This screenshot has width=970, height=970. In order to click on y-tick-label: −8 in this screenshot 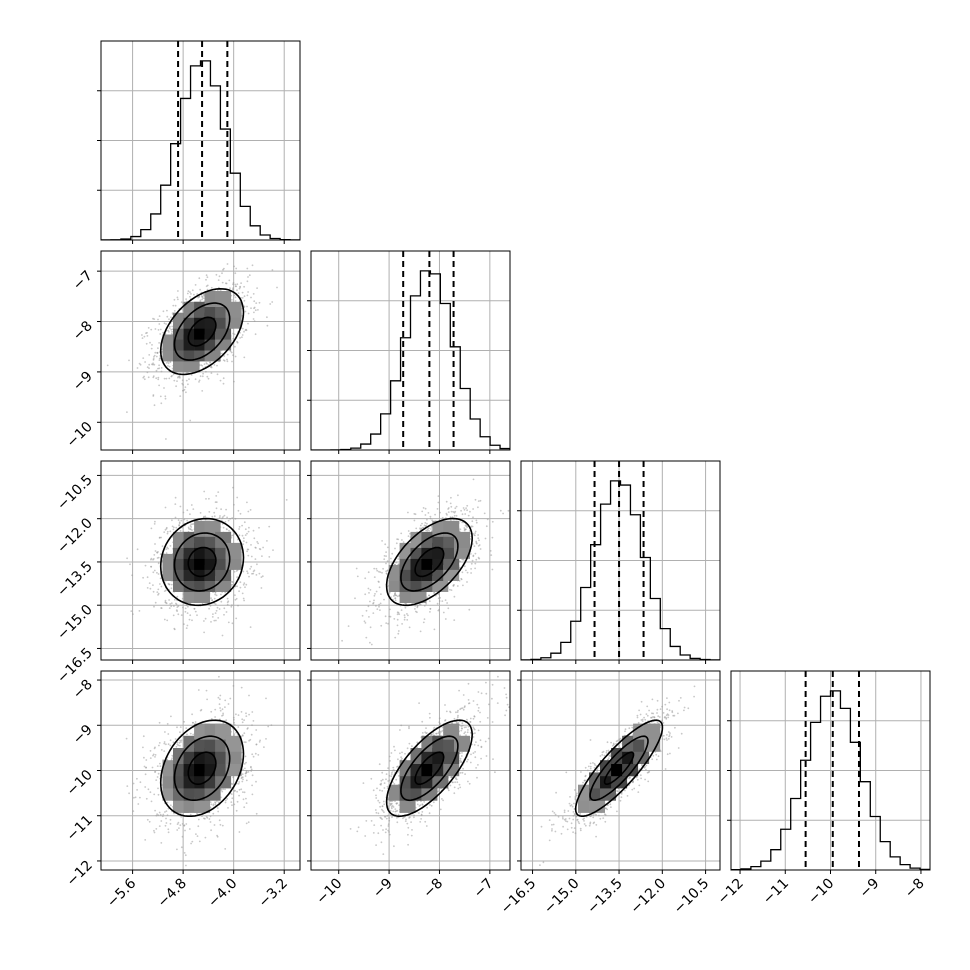, I will do `click(83, 331)`.